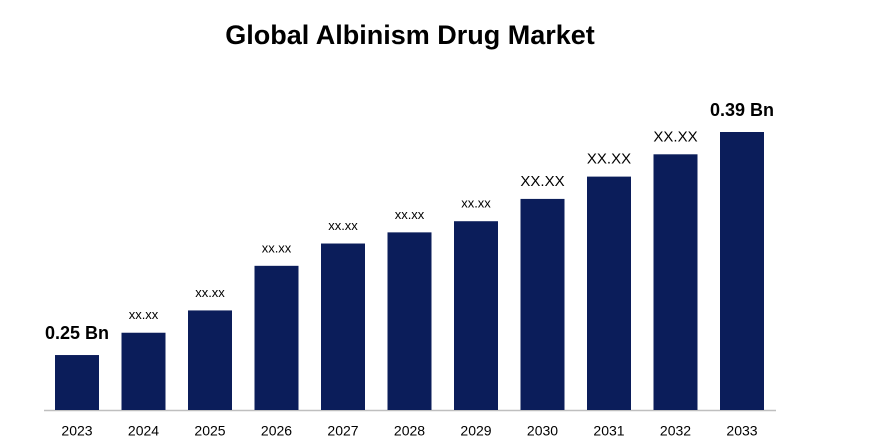 The height and width of the screenshot is (446, 876). Describe the element at coordinates (342, 431) in the screenshot. I see `x-tick-label: 2027` at that location.